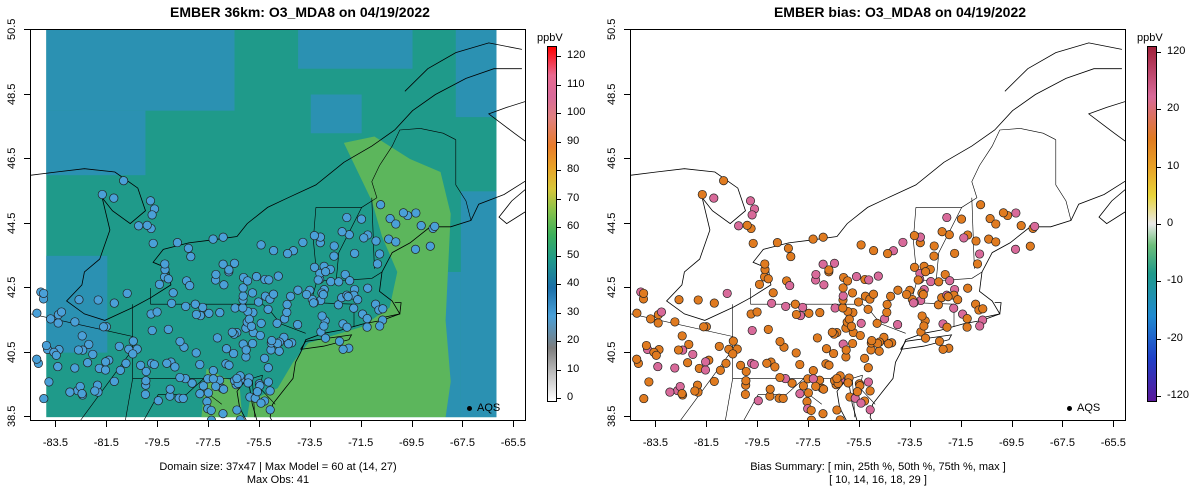 This screenshot has width=1200, height=502. Describe the element at coordinates (576, 55) in the screenshot. I see `colorbar-tick-label: 120` at that location.